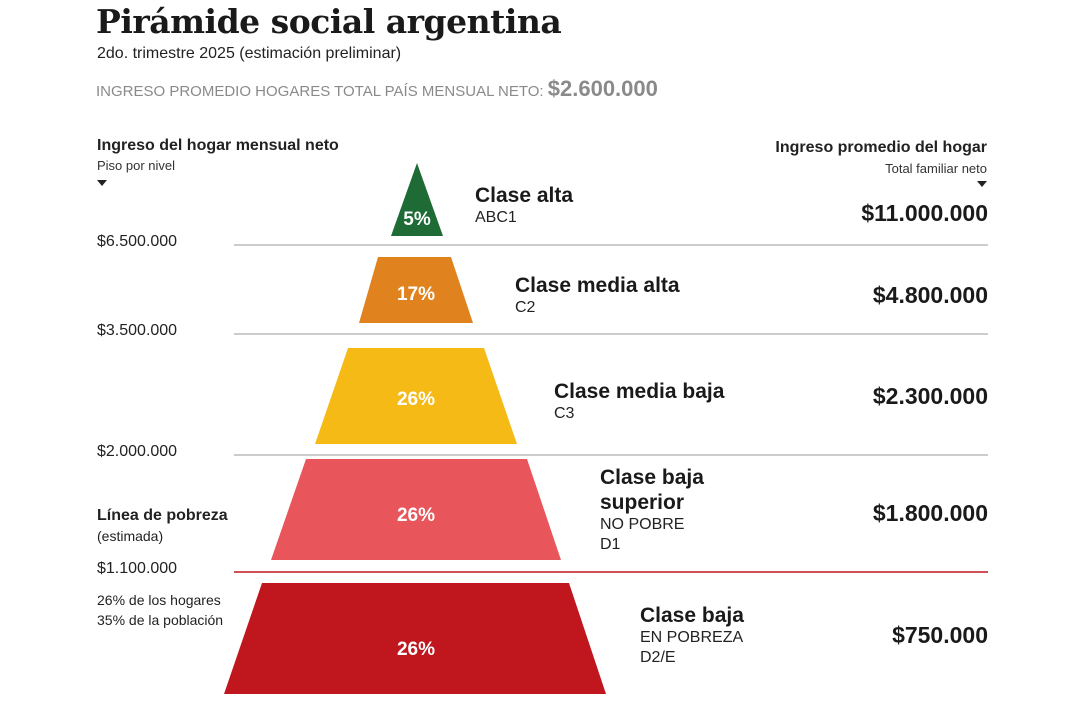  I want to click on average-income-value: $2.600.000, so click(602, 88).